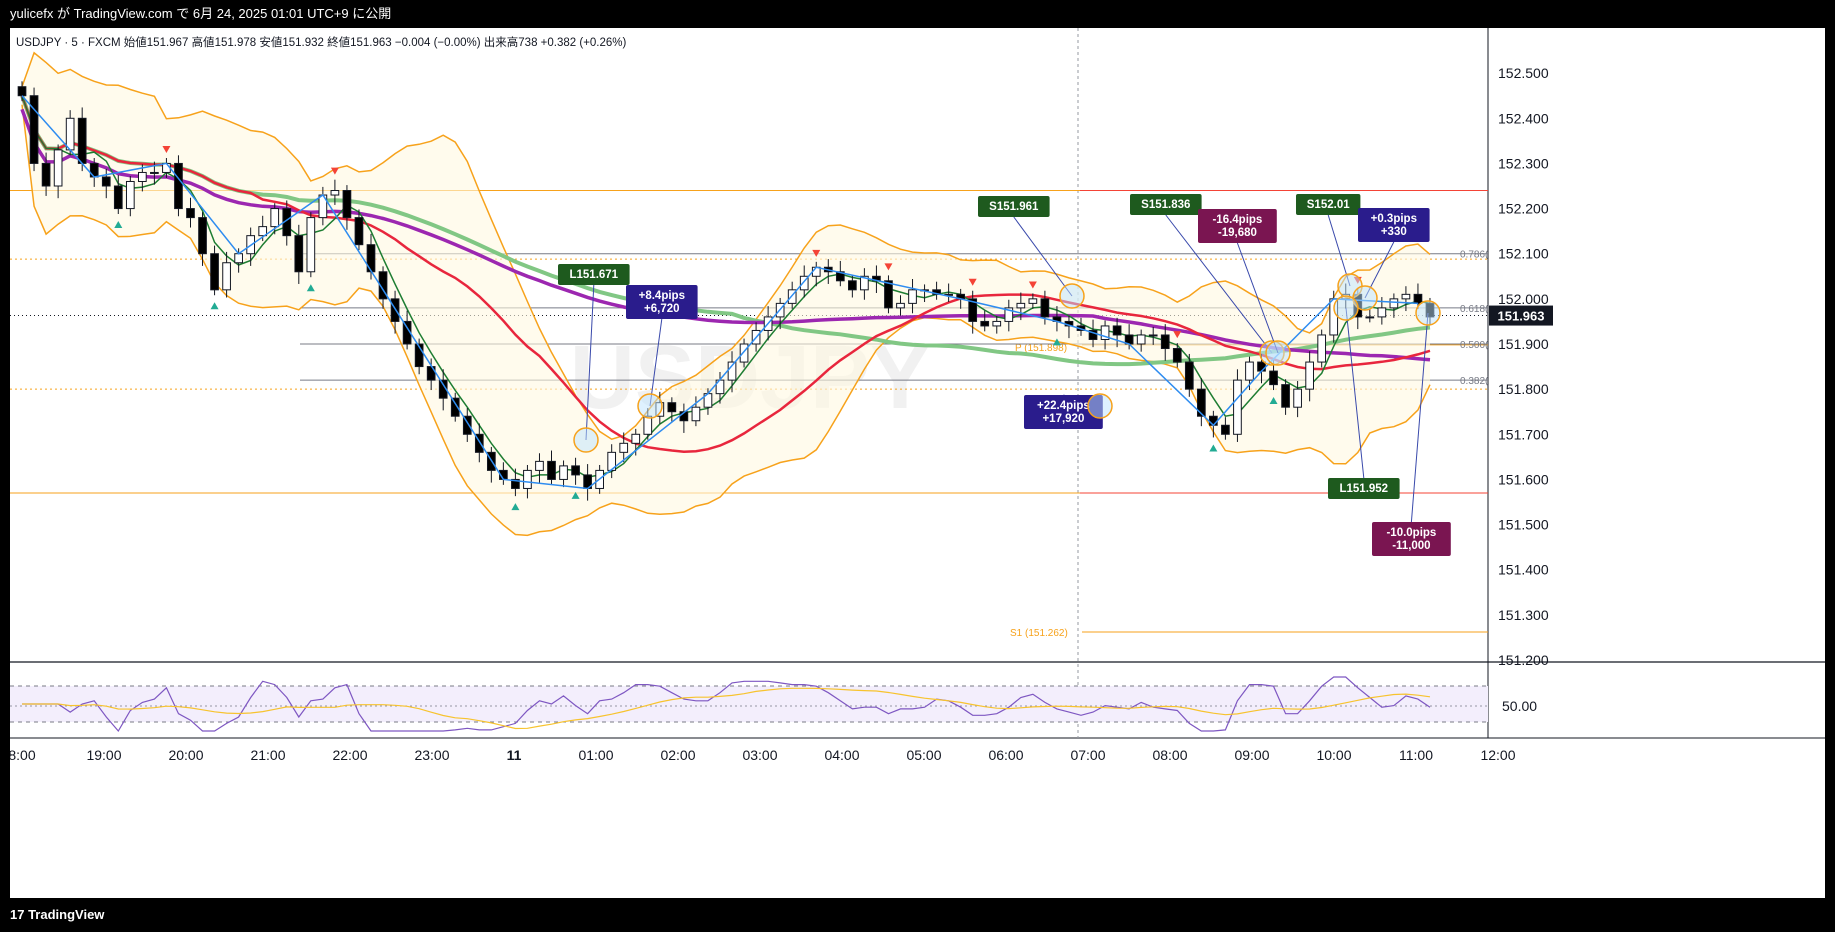 Image resolution: width=1835 pixels, height=932 pixels. What do you see at coordinates (68, 43) in the screenshot?
I see `legend-symbol: USDJPY · 5 · FXCM` at bounding box center [68, 43].